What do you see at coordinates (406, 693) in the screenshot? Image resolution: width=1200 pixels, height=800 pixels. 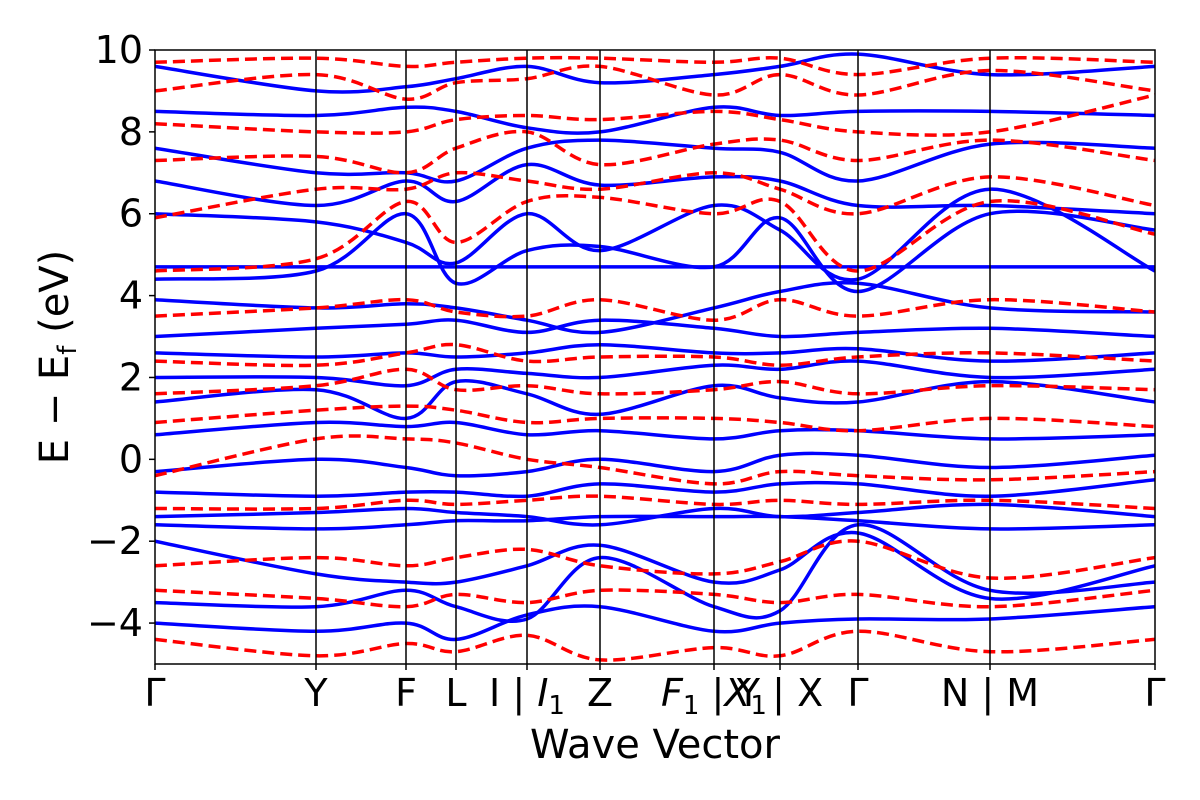 I see `x-tick-label-2: F` at bounding box center [406, 693].